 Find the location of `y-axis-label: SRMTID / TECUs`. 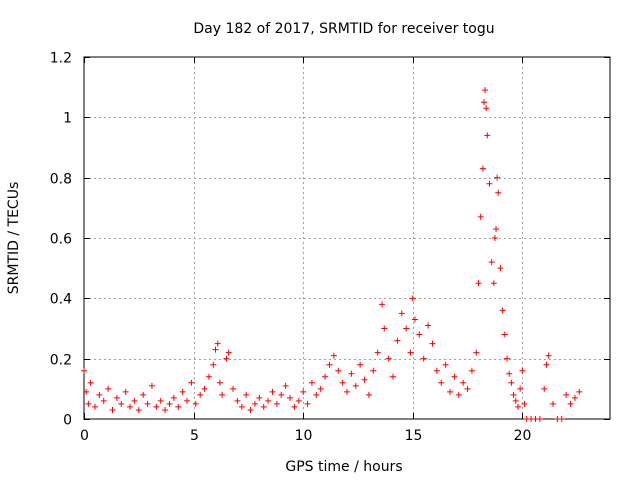

y-axis-label: SRMTID / TECUs is located at coordinates (14, 238).